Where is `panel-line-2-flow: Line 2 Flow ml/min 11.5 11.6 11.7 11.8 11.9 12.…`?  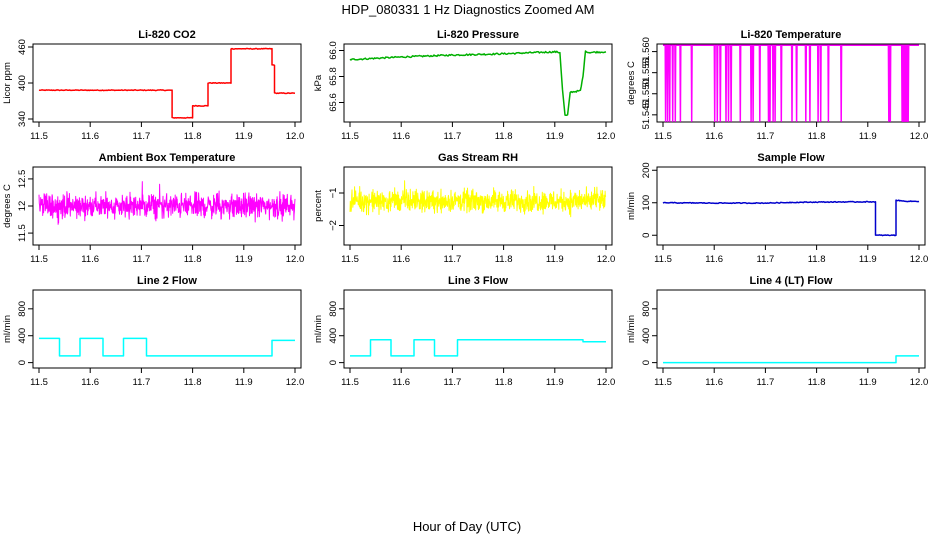 panel-line-2-flow: Line 2 Flow ml/min 11.5 11.6 11.7 11.8 11.9 12.… is located at coordinates (153, 331).